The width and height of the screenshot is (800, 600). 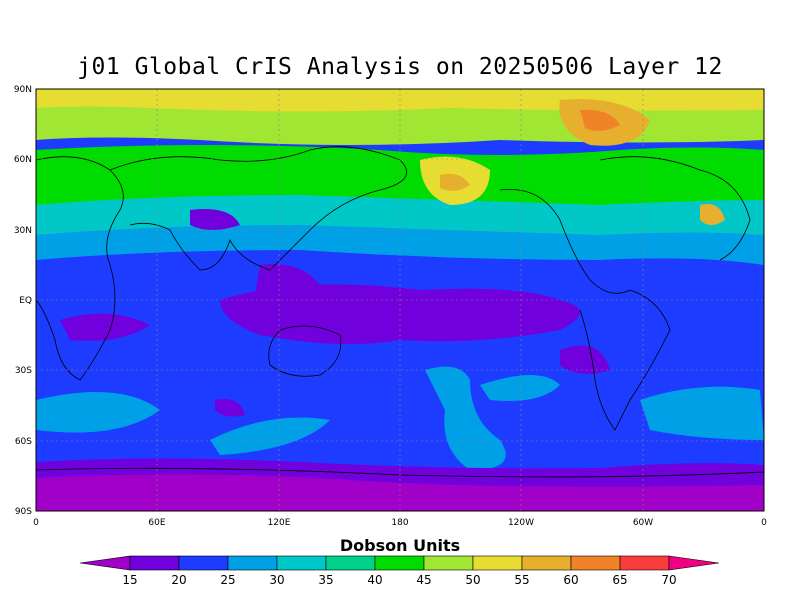 What do you see at coordinates (23, 90) in the screenshot?
I see `lat-label: 90N` at bounding box center [23, 90].